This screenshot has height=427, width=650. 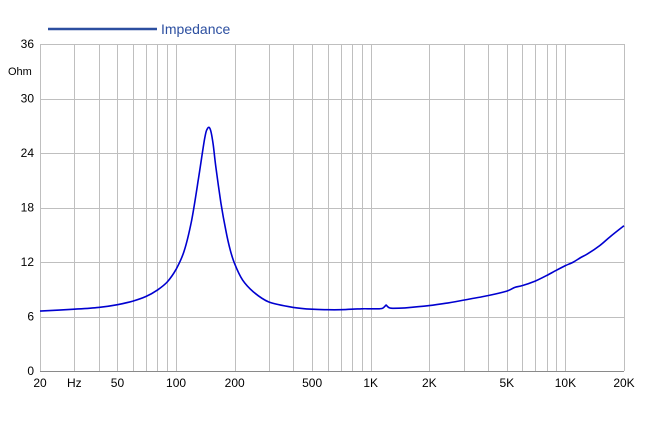 I want to click on x-tick-label: 20K, so click(x=623, y=383).